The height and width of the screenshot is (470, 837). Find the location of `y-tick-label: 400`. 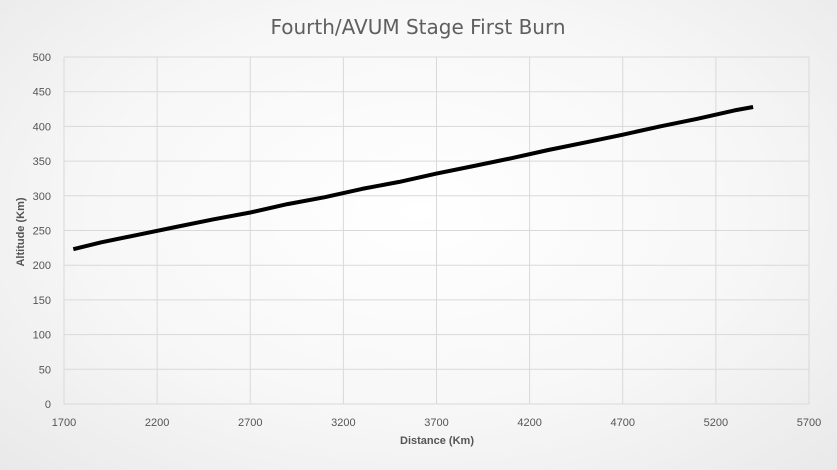

y-tick-label: 400 is located at coordinates (42, 127).